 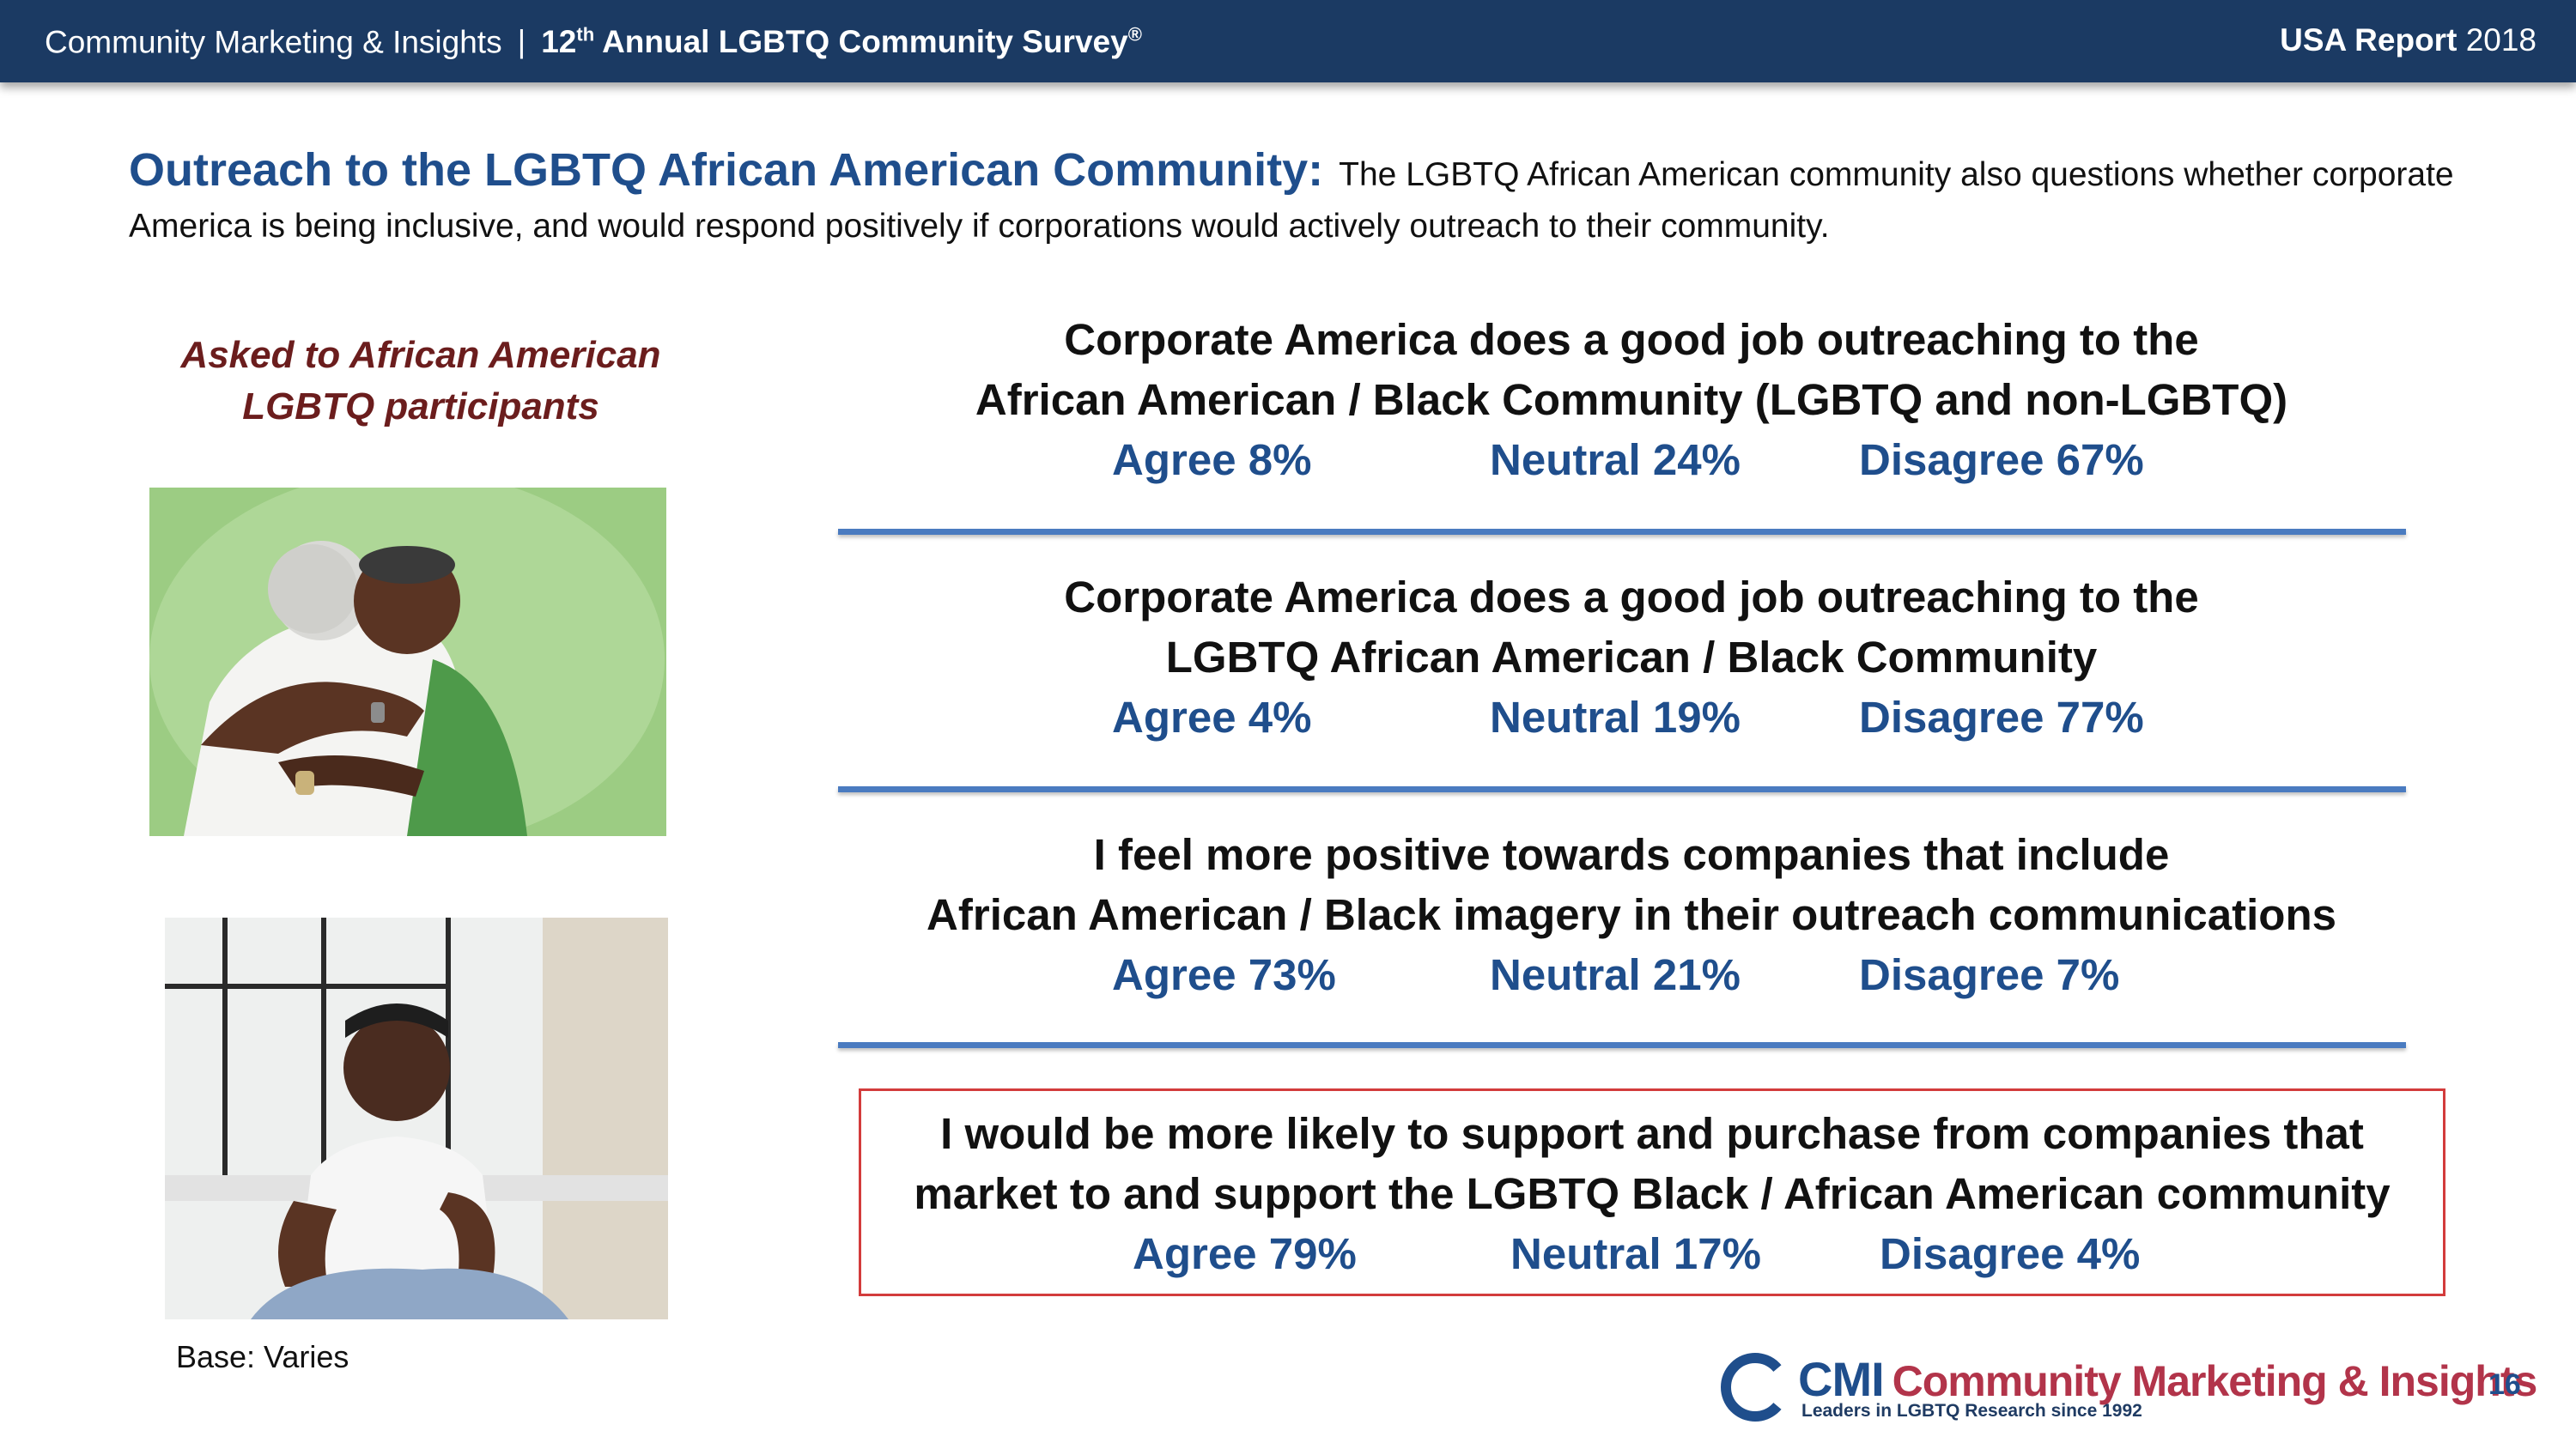 What do you see at coordinates (2011, 1253) in the screenshot?
I see `disagree-value: Disagree 4%` at bounding box center [2011, 1253].